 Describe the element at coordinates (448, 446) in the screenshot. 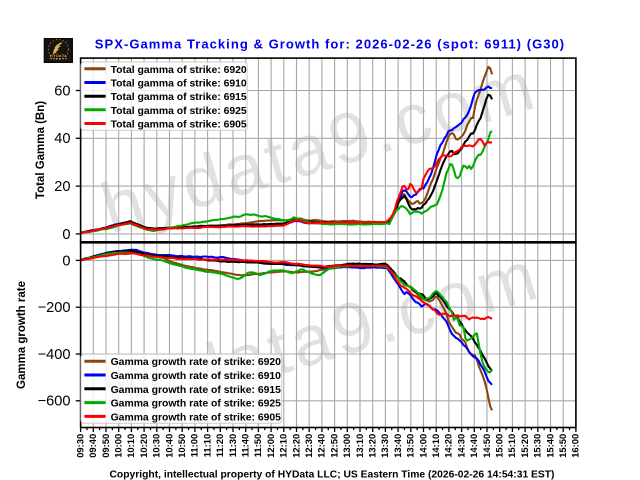

I see `svg-text: 14:20` at that location.